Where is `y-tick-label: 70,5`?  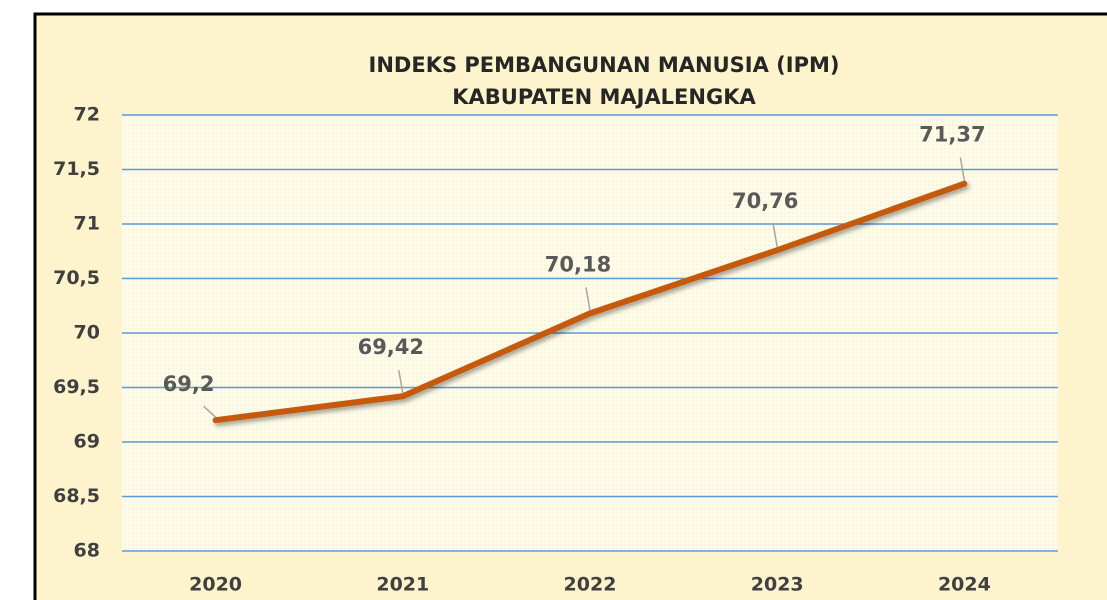
y-tick-label: 70,5 is located at coordinates (76, 278).